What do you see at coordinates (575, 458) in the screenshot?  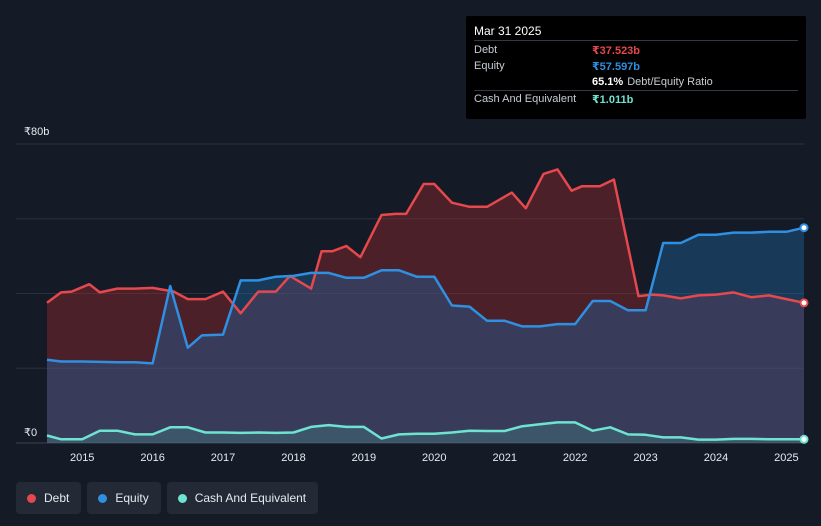 I see `x-tick-label: 2022` at bounding box center [575, 458].